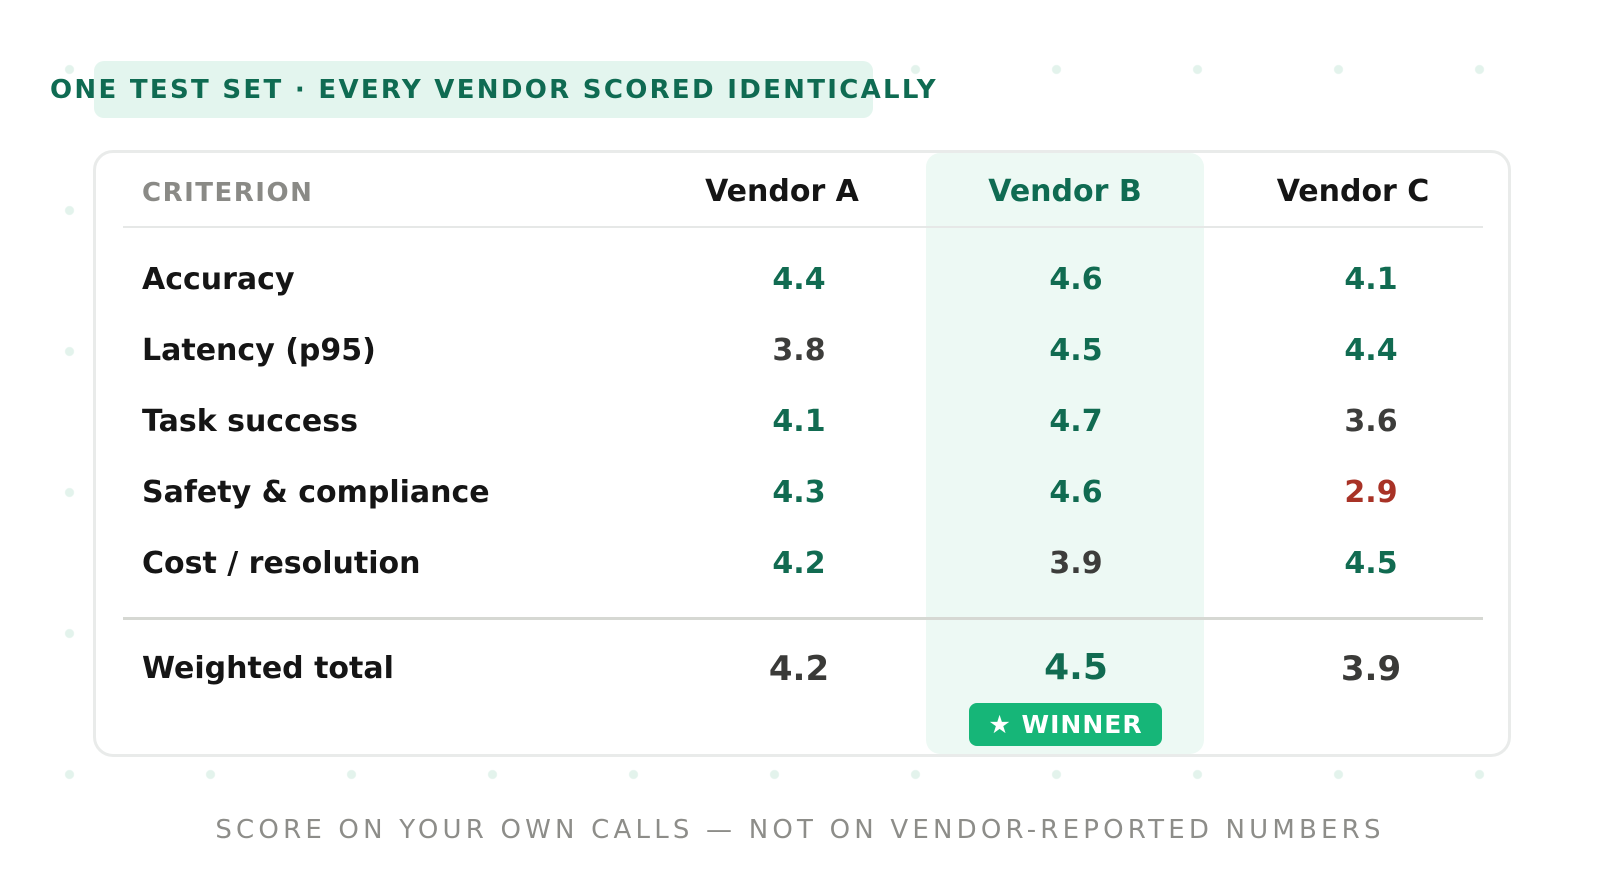 This screenshot has width=1600, height=894. What do you see at coordinates (1065, 453) in the screenshot?
I see `winner-column-highlight` at bounding box center [1065, 453].